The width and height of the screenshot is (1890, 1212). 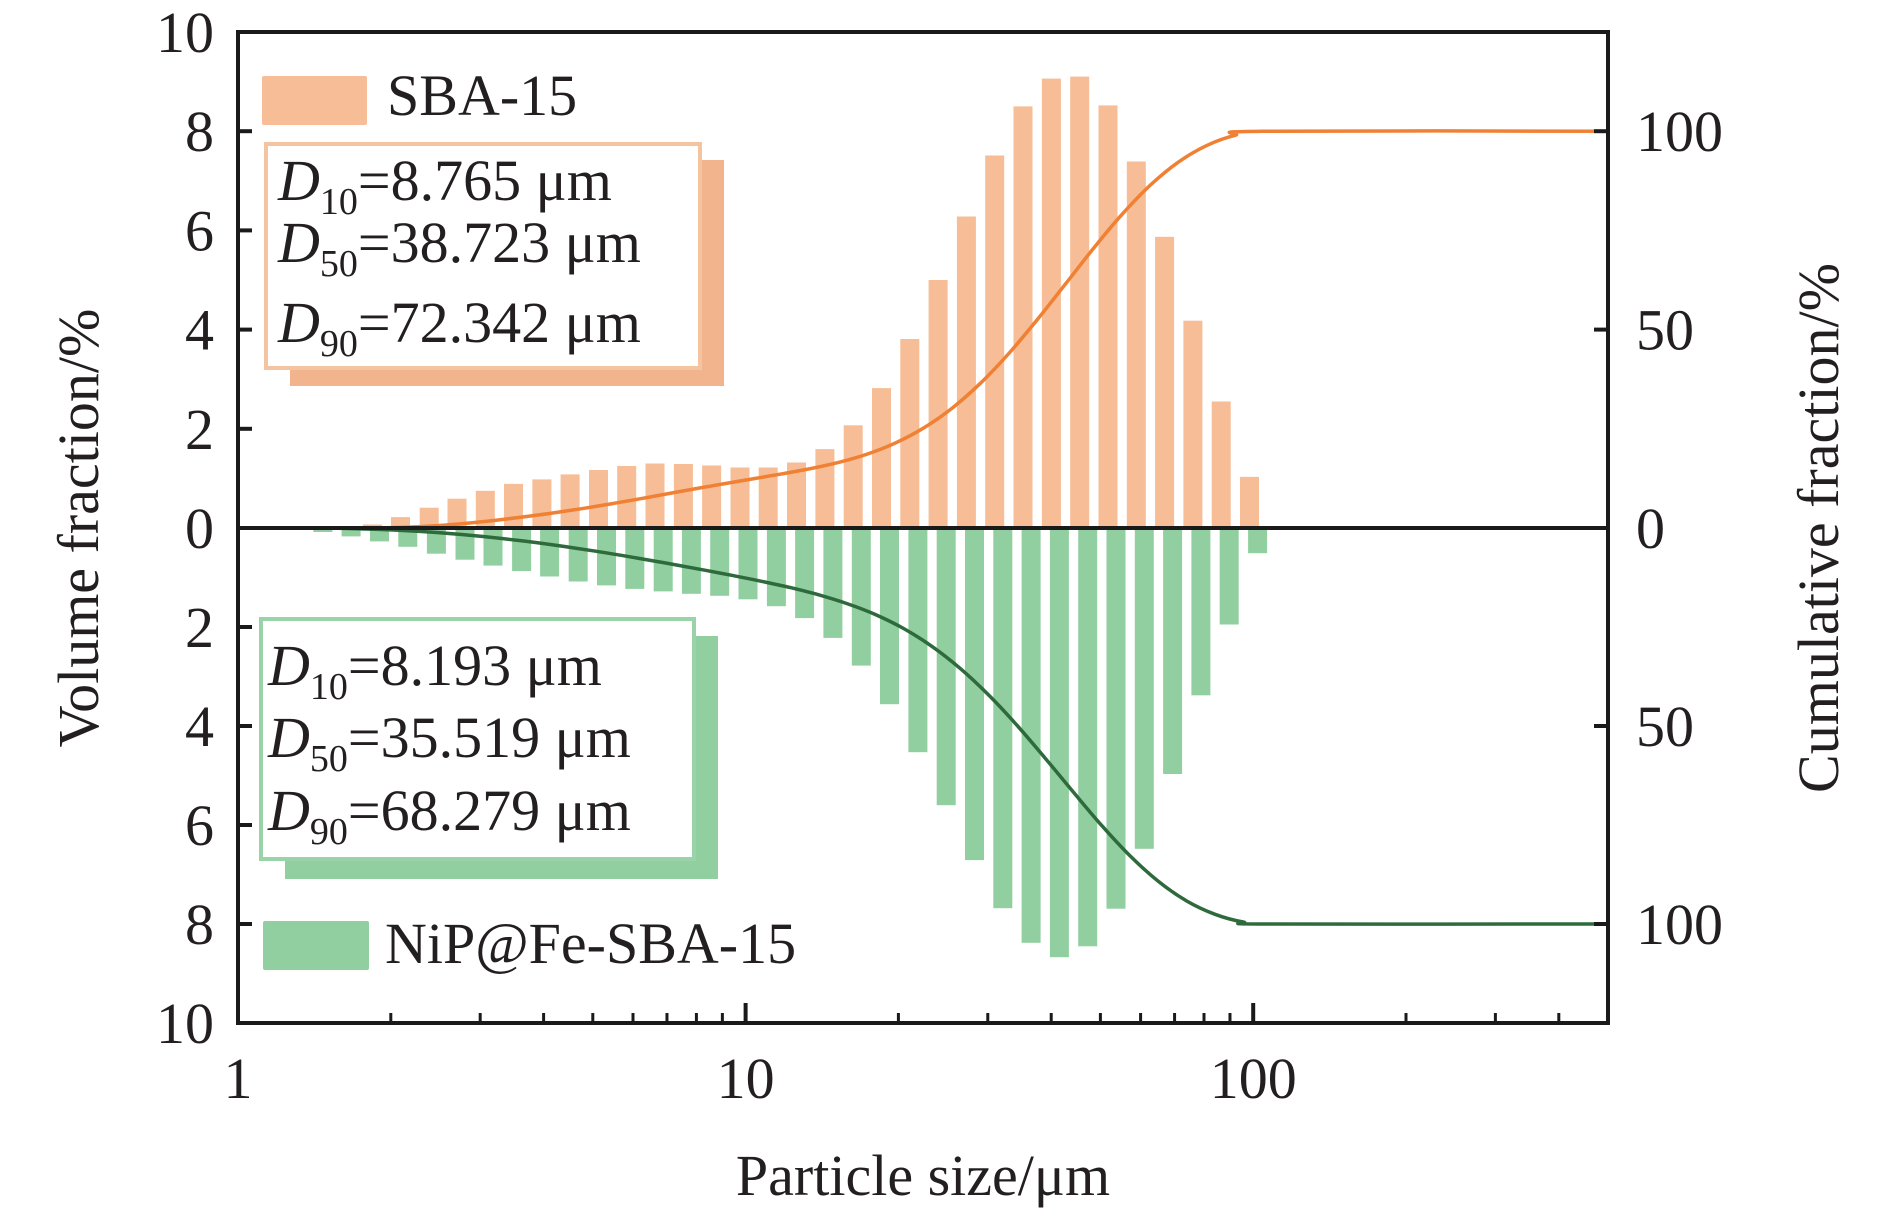 I want to click on stats-box-frame-nip-fe-sba15, so click(x=477, y=739).